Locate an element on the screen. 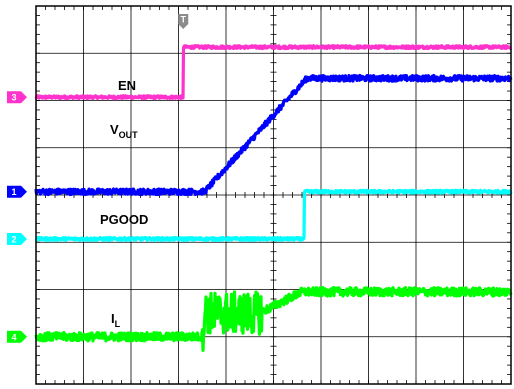 The image size is (514, 389). label-en: EN is located at coordinates (127, 85).